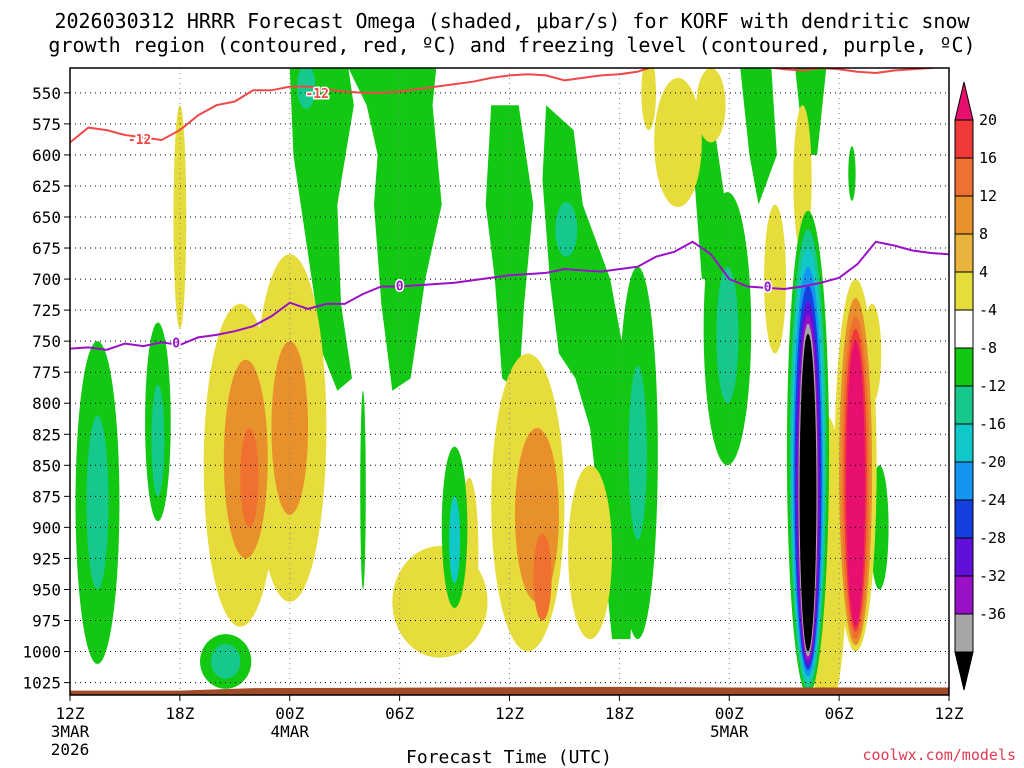  What do you see at coordinates (46, 310) in the screenshot?
I see `ytick-label-725: 725` at bounding box center [46, 310].